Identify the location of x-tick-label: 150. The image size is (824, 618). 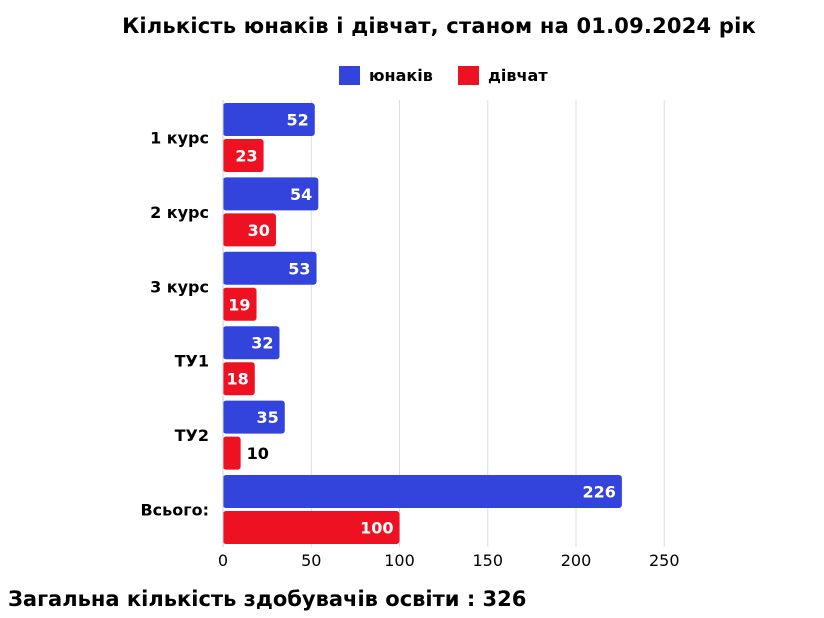
(487, 560).